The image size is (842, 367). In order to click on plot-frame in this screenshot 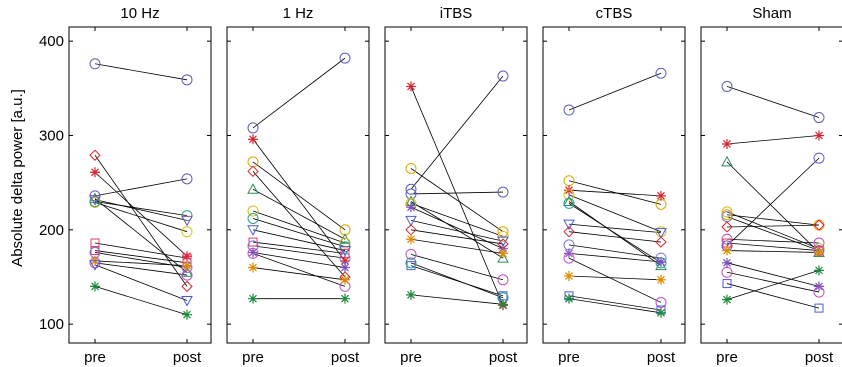, I will do `click(140, 185)`.